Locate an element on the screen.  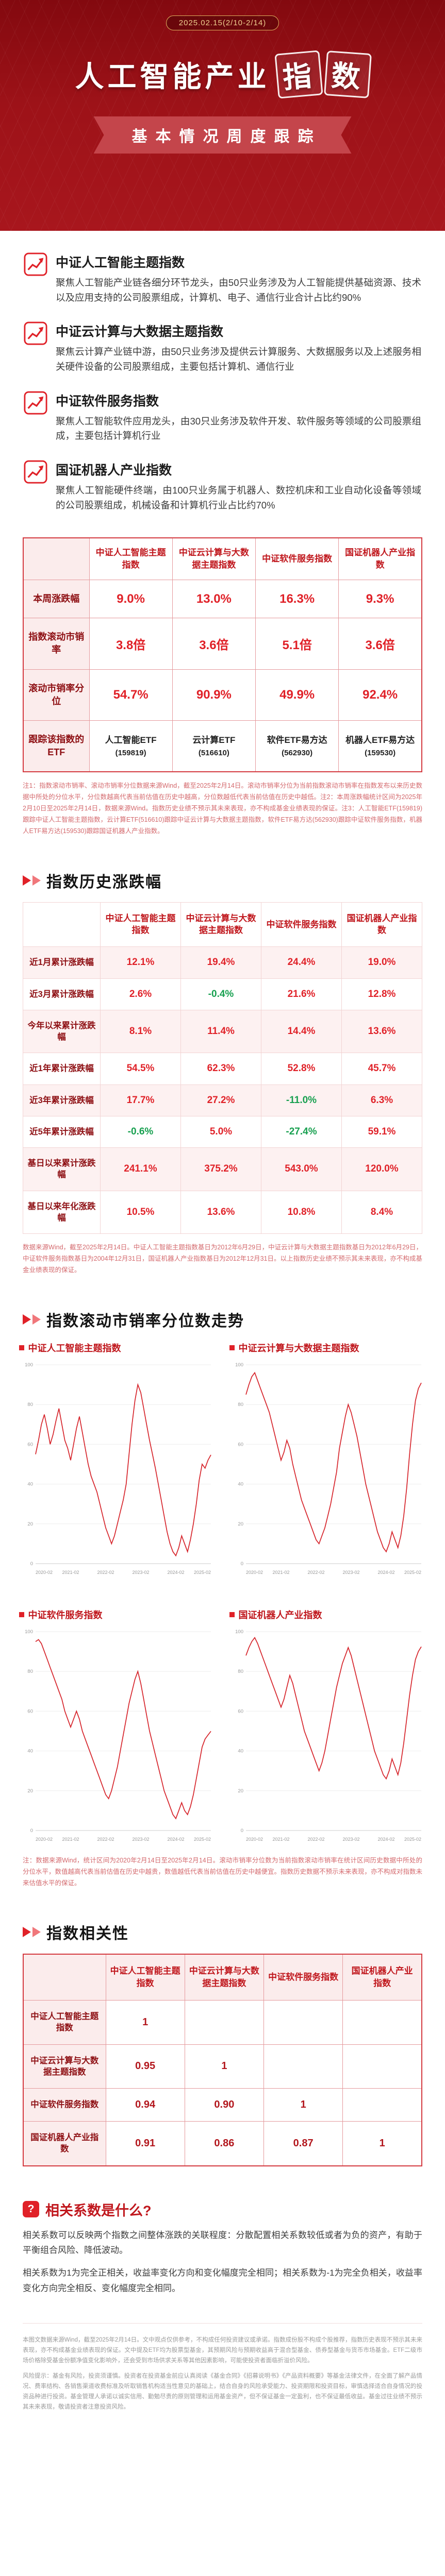
table-row: 近1月累计涨跌幅 12.1% 19.4% 24.4% 19.0% is located at coordinates (223, 962).